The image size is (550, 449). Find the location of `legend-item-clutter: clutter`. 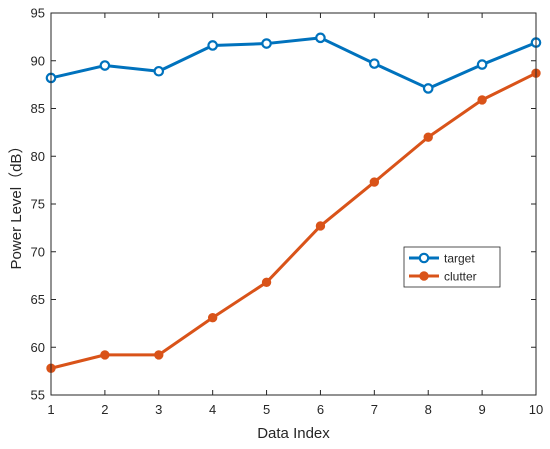

legend-item-clutter: clutter is located at coordinates (443, 277).